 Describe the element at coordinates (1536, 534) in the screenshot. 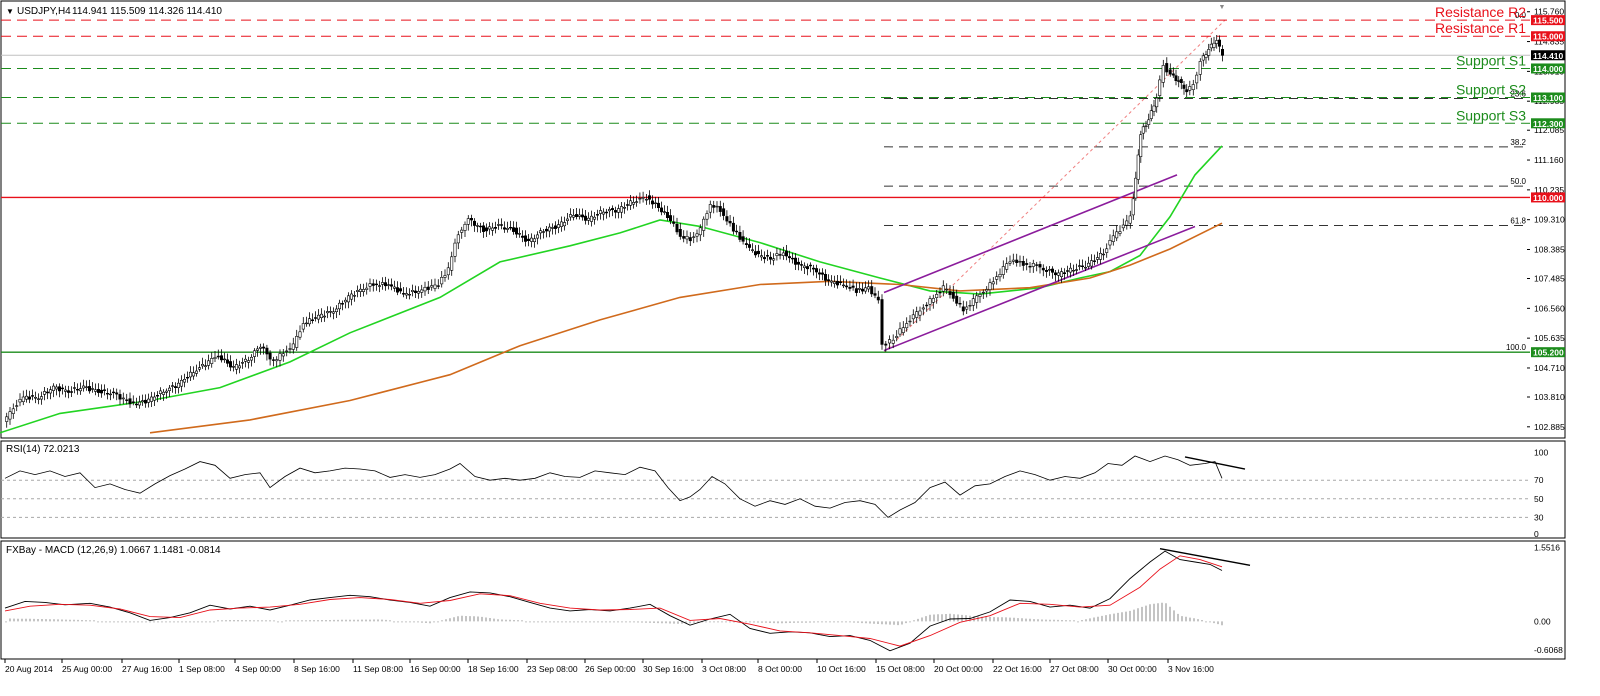

I see `rsi-tick-label: 0` at that location.